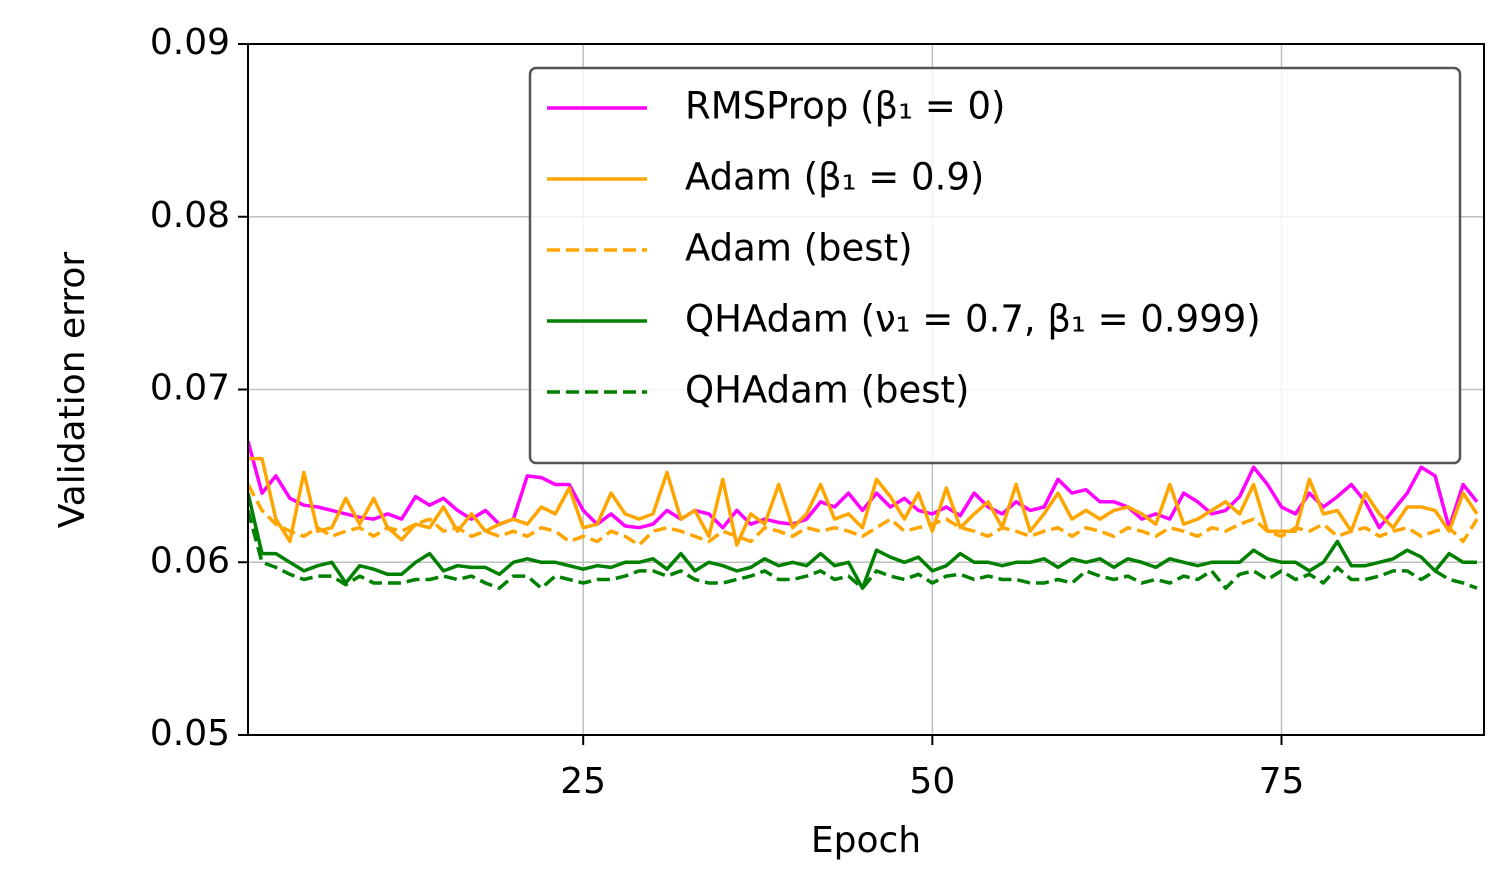  Describe the element at coordinates (799, 248) in the screenshot. I see `legend-label: Adam (best)` at that location.